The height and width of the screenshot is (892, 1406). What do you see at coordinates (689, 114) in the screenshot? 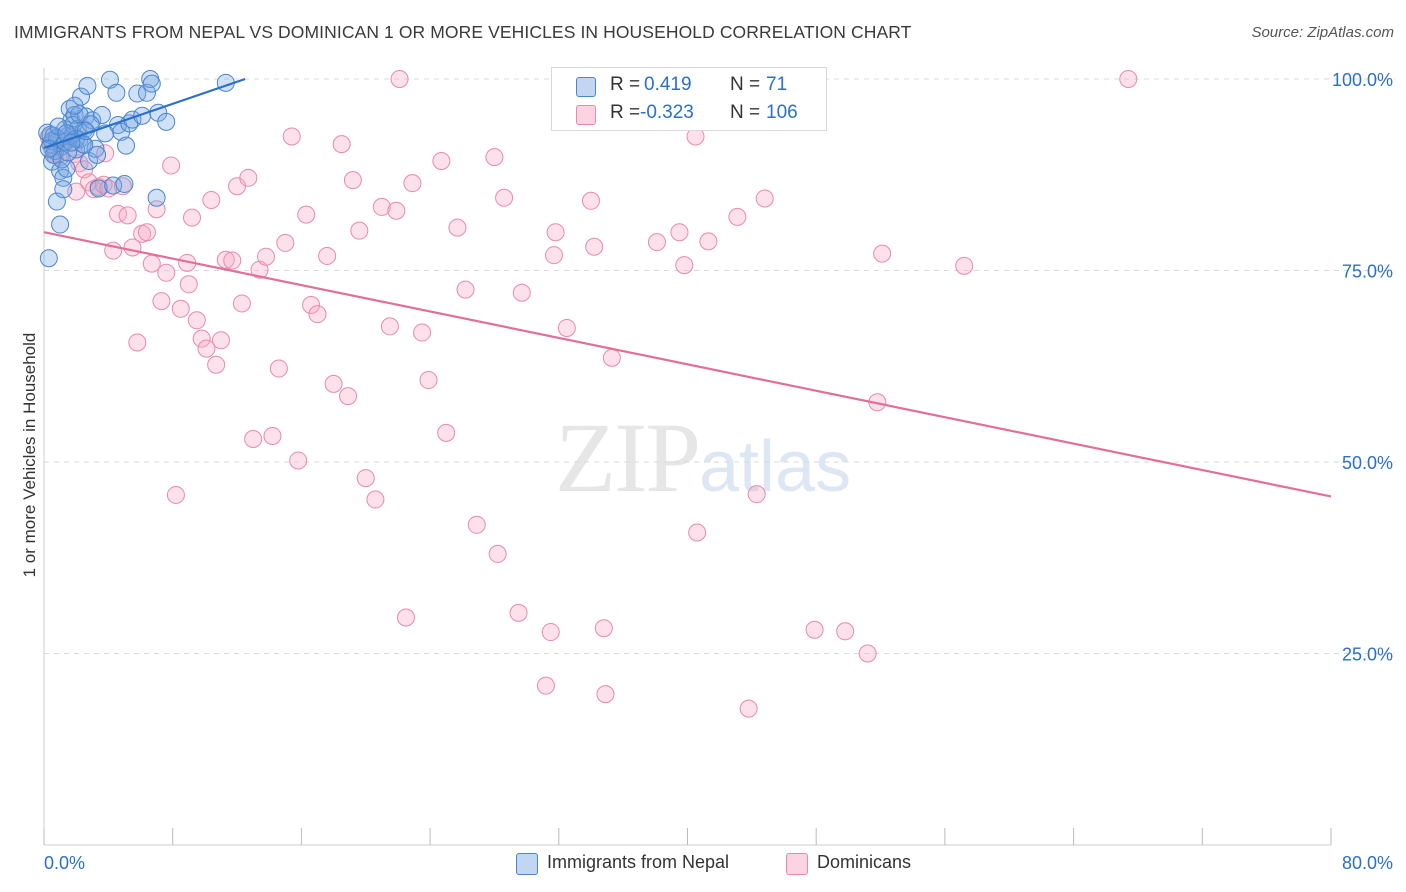
I see `legend-row-dominicans: R = -0.323 N = 106` at bounding box center [689, 114].